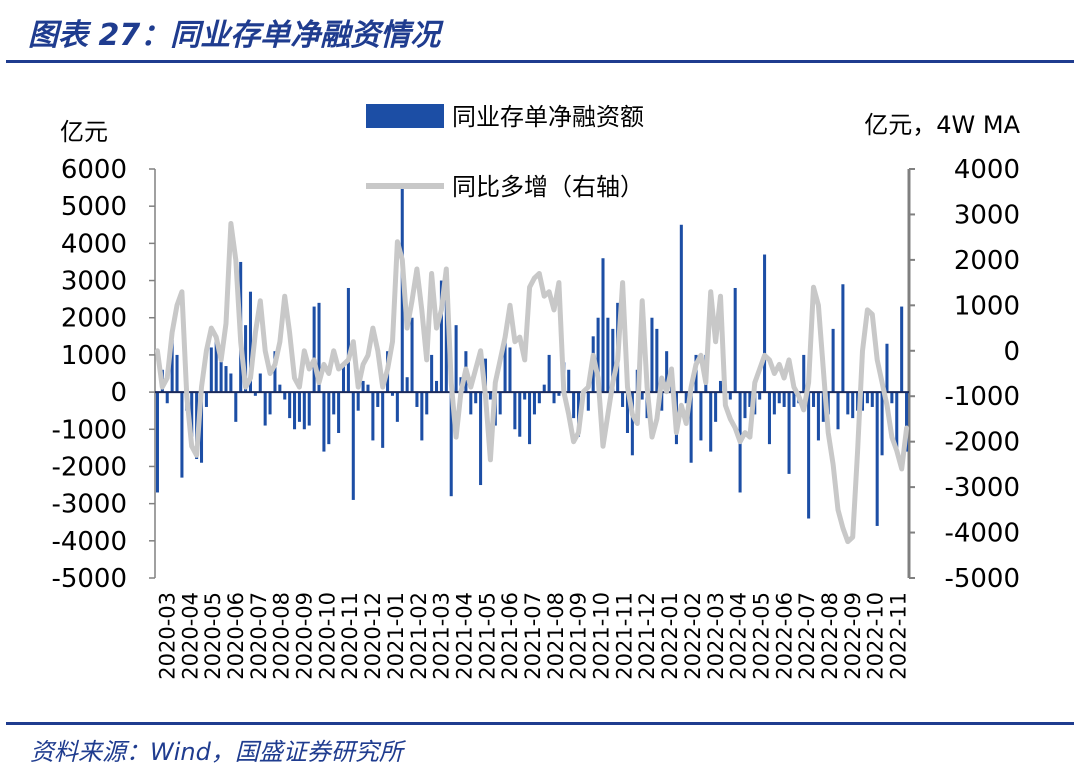  I want to click on left-tick-label: -5000, so click(89, 579).